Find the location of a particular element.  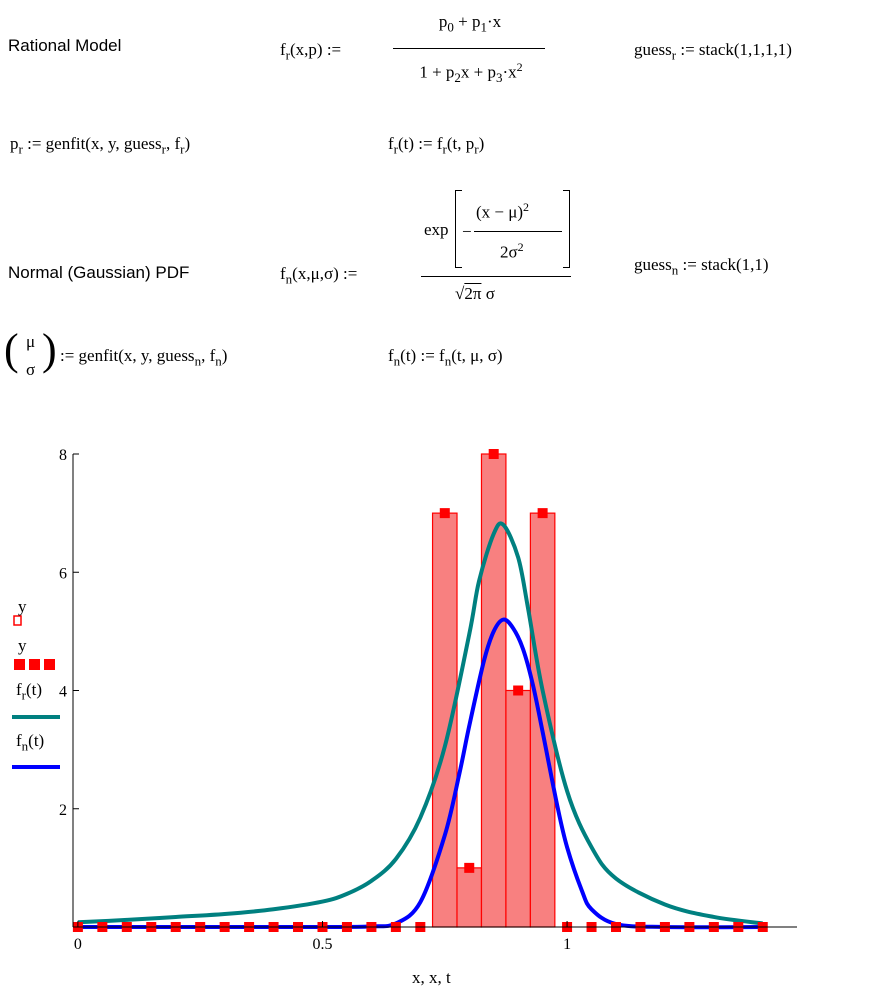

x-tick-label: 1 is located at coordinates (567, 944).